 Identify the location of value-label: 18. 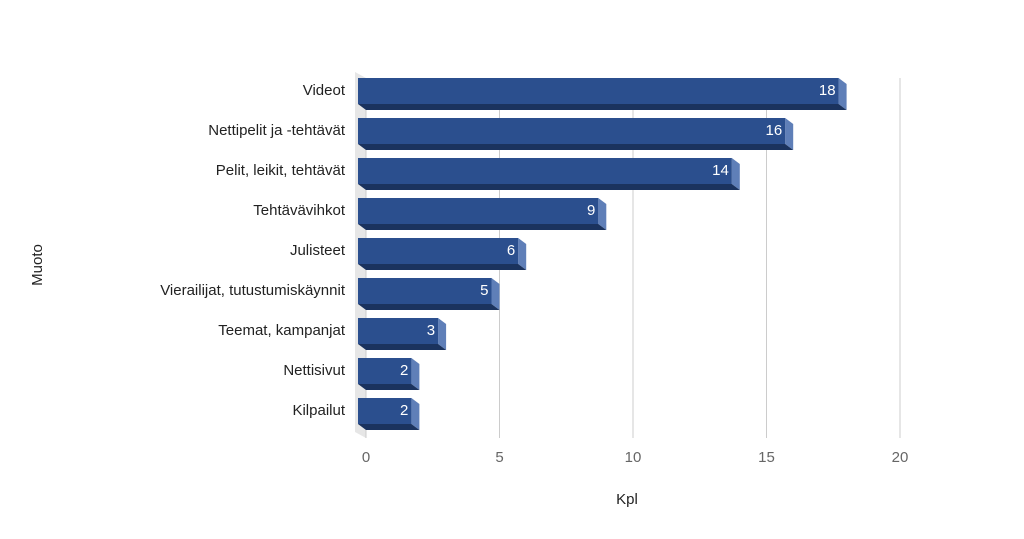
(827, 90).